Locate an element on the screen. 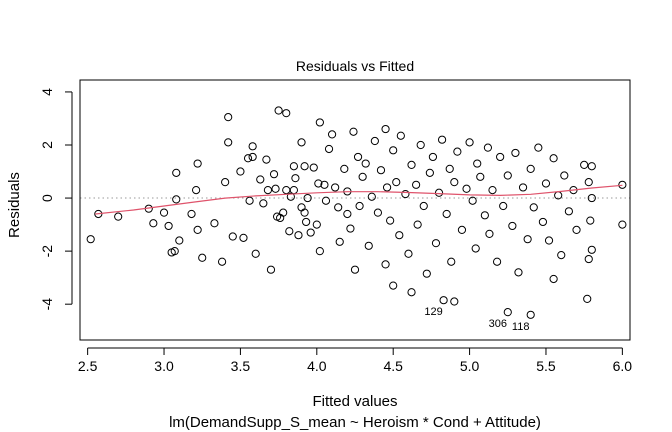 The image size is (672, 432). x-tick-label: 5.5 is located at coordinates (546, 366).